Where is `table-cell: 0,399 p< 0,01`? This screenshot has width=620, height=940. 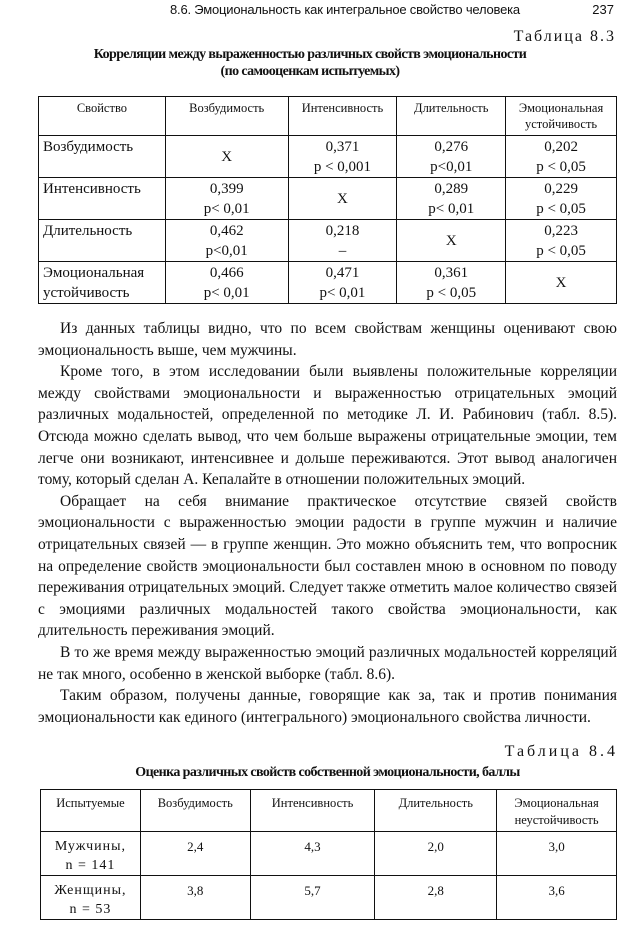
table-cell: 0,399 p< 0,01 is located at coordinates (226, 198).